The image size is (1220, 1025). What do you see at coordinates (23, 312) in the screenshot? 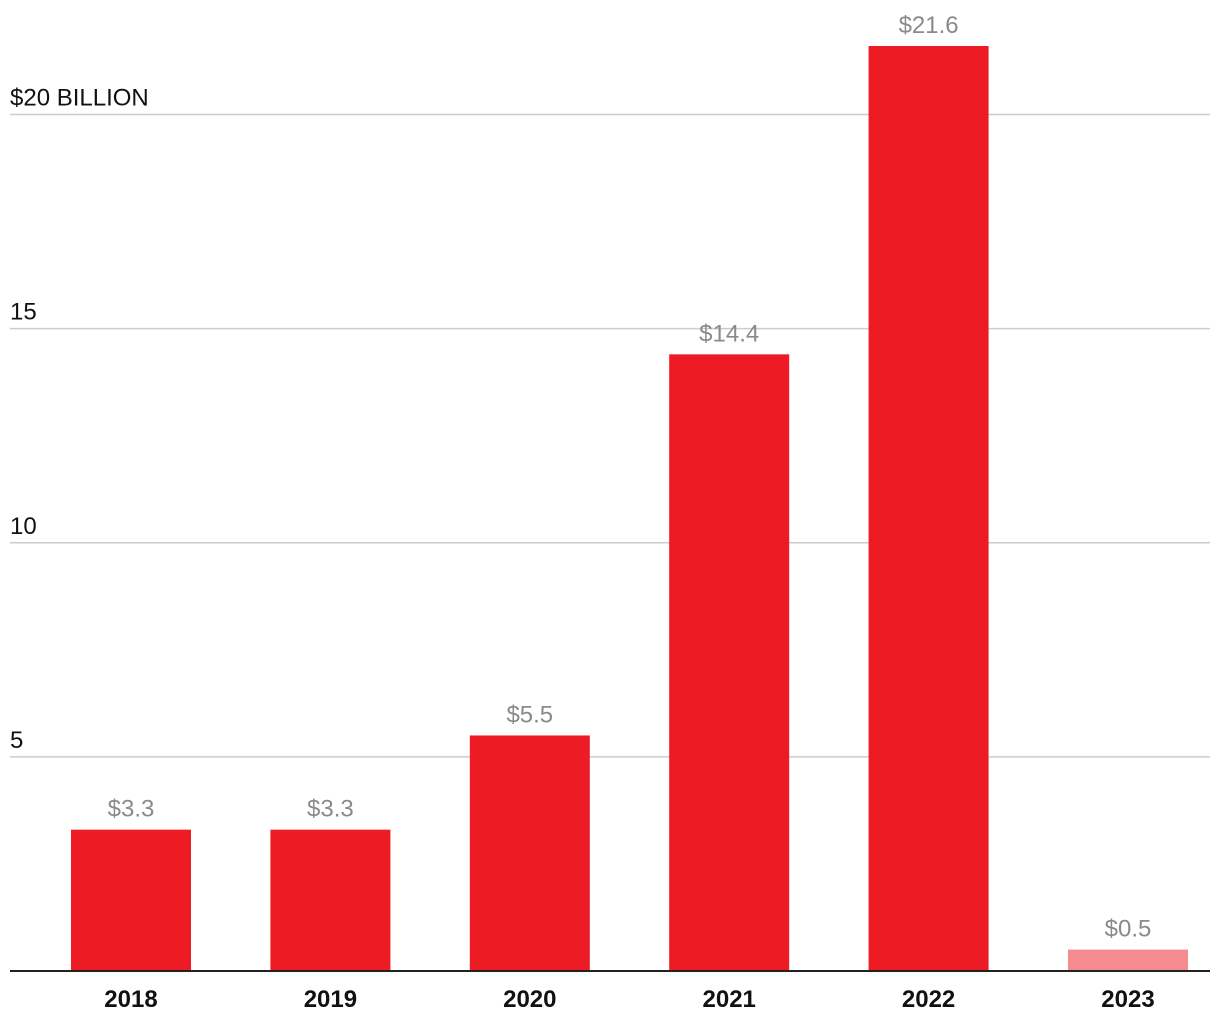
I see `y-tick-label-15: 15` at bounding box center [23, 312].